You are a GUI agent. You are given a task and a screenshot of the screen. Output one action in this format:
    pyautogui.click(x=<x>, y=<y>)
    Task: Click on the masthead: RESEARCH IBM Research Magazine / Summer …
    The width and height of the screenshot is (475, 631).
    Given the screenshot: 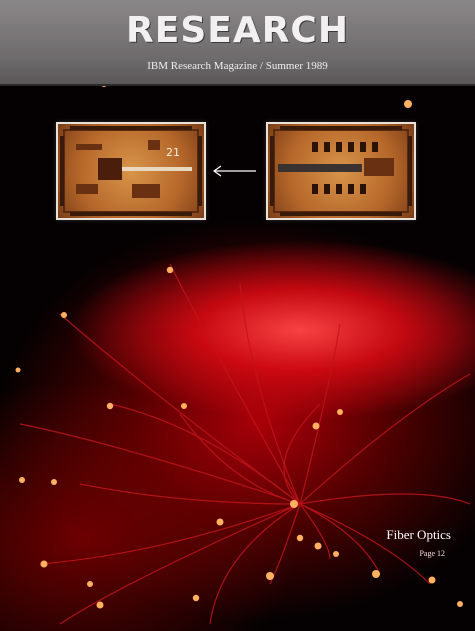 What is the action you would take?
    pyautogui.click(x=237, y=43)
    